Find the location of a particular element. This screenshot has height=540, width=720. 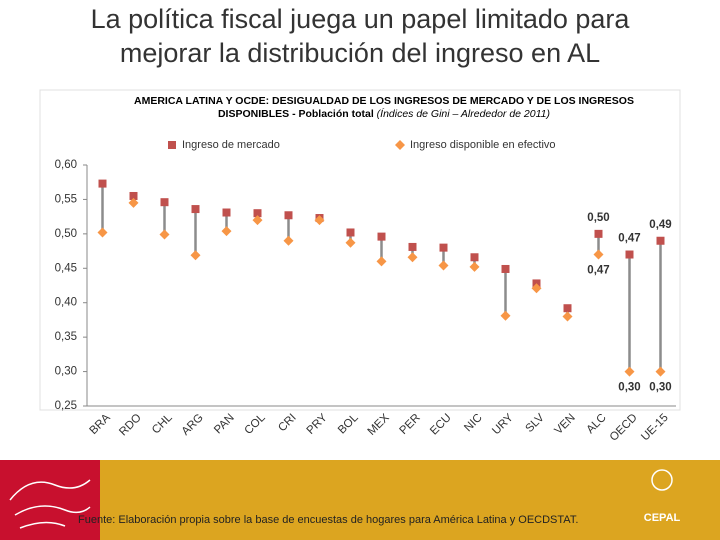

y-tick-label: 0,55 is located at coordinates (66, 199).